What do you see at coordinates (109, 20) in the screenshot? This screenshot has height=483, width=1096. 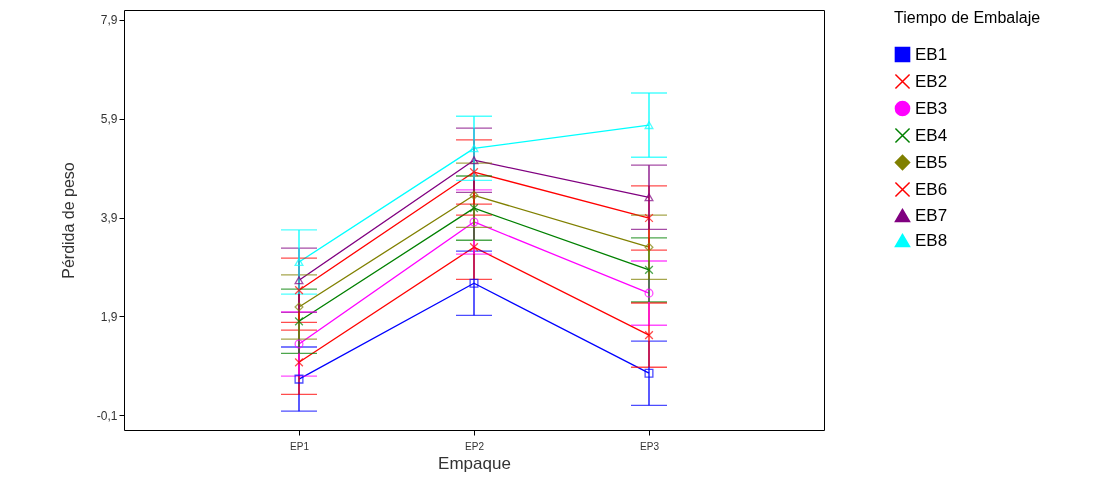 I see `y-tick-label: 7,9` at bounding box center [109, 20].